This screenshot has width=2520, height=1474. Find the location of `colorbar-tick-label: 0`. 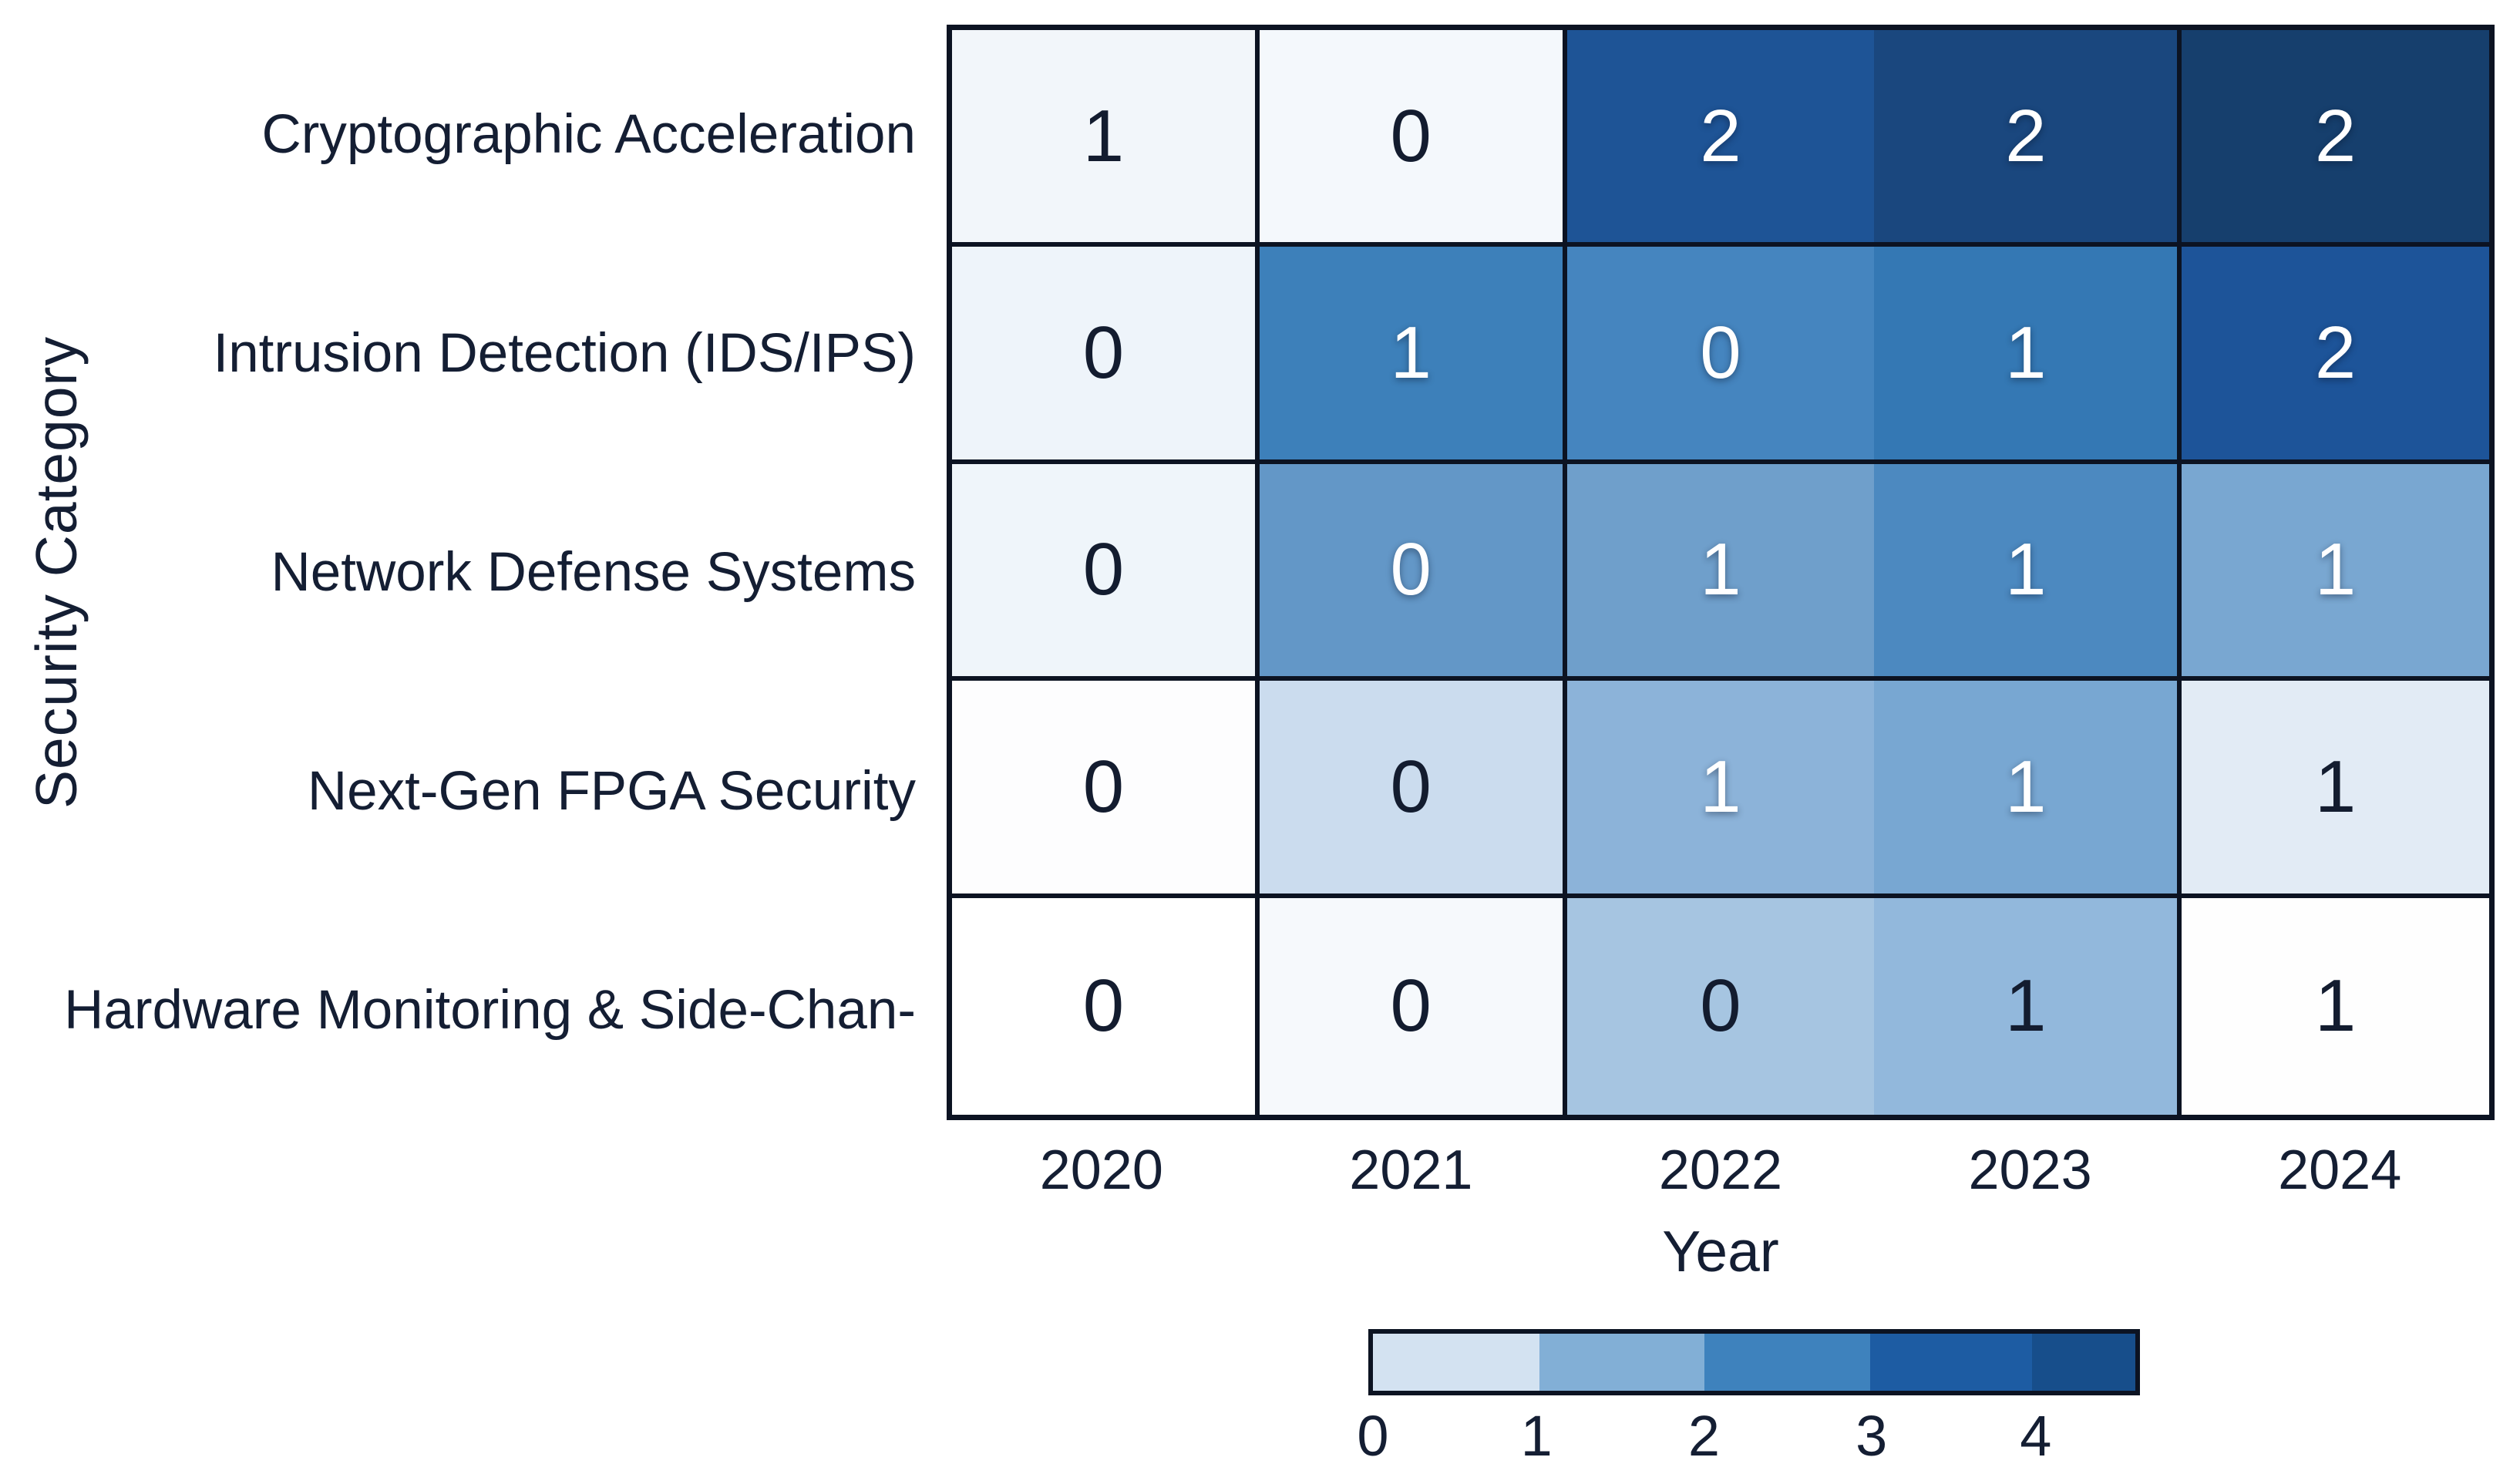

colorbar-tick-label: 0 is located at coordinates (1373, 1436).